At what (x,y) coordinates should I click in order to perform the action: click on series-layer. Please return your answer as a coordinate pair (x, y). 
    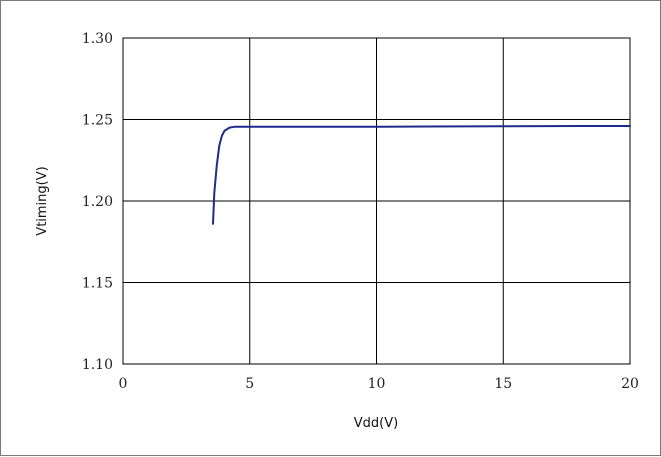
    Looking at the image, I should click on (421, 175).